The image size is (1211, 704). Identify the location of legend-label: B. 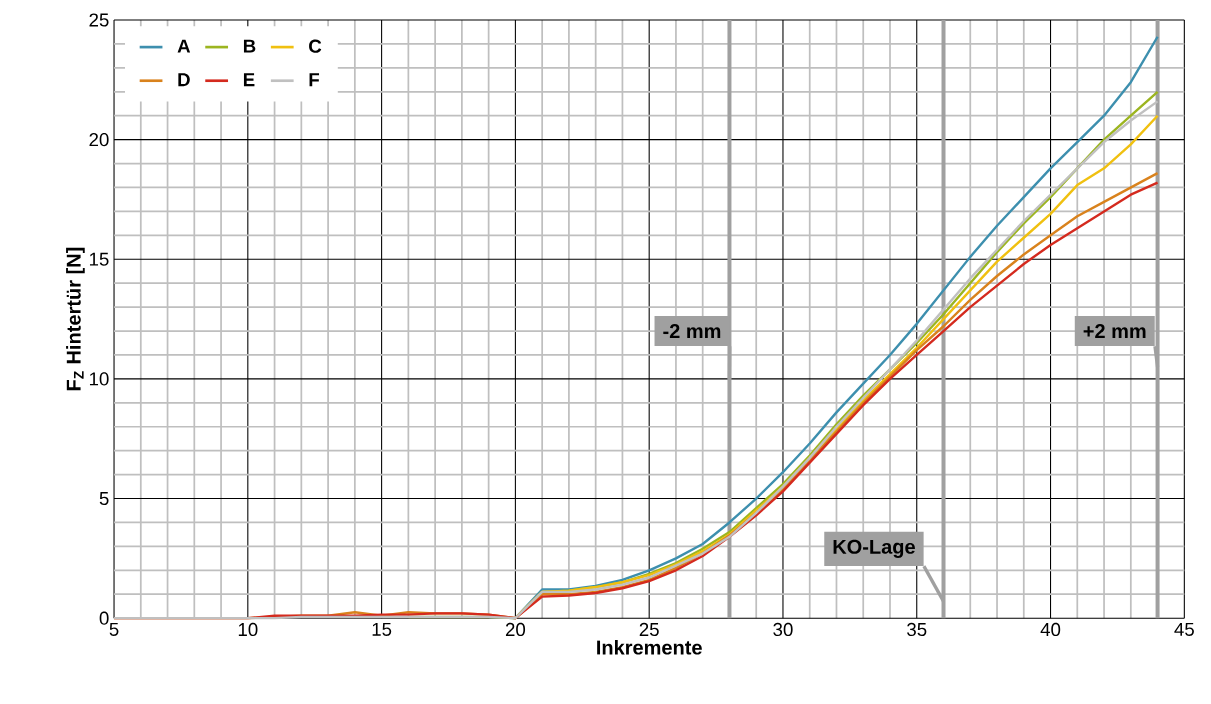
(249, 46).